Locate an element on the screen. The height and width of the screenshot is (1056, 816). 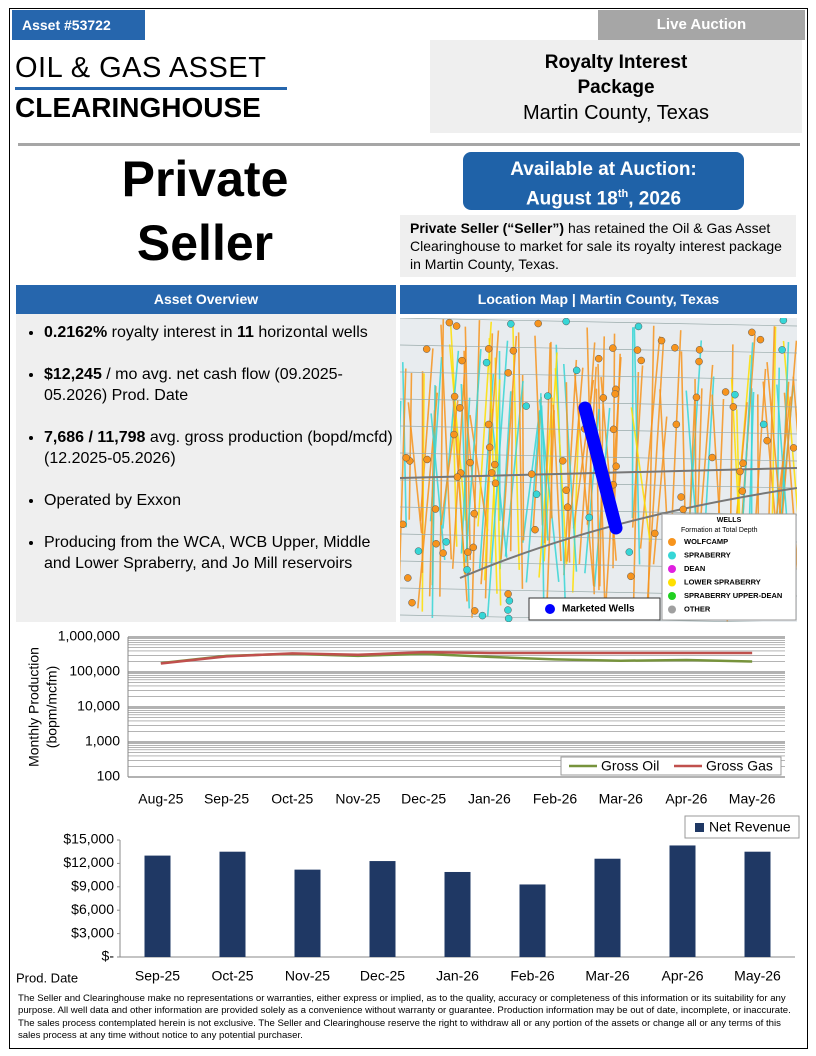
marketed-wells is located at coordinates (600, 468).